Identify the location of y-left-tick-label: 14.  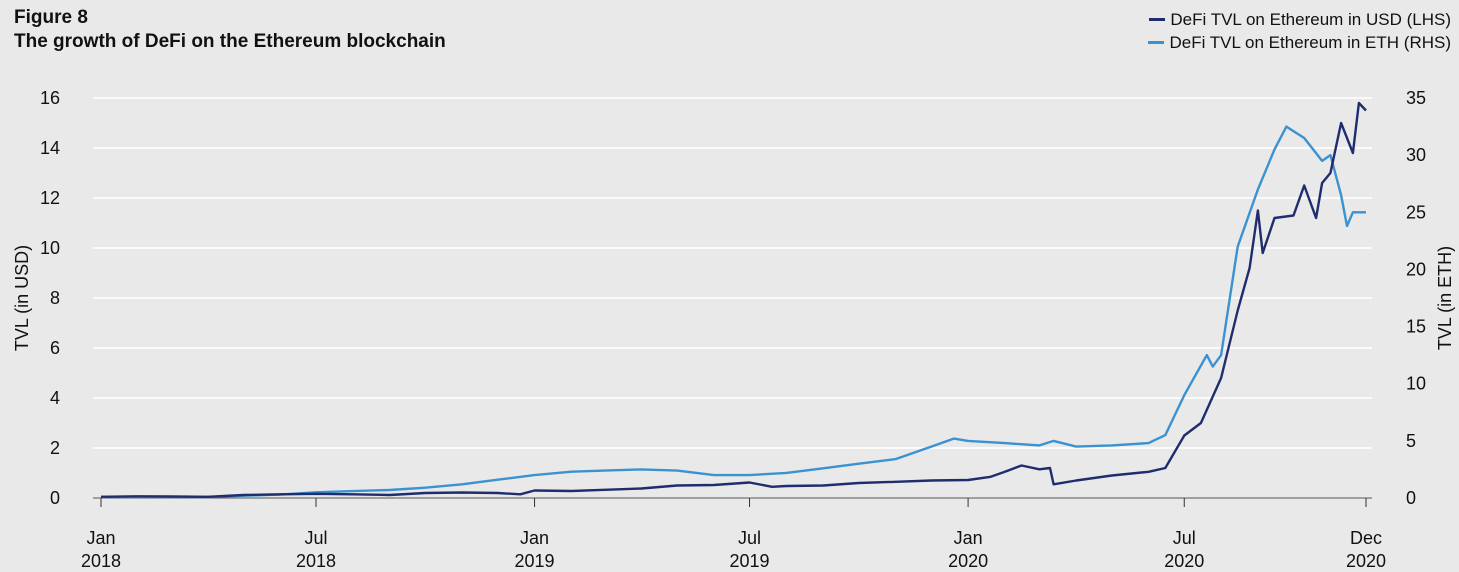
(50, 148).